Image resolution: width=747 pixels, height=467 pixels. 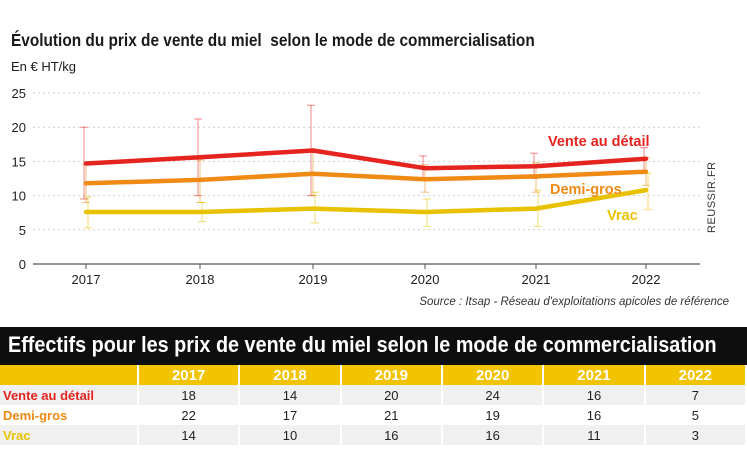 What do you see at coordinates (189, 415) in the screenshot?
I see `table-cell: 22` at bounding box center [189, 415].